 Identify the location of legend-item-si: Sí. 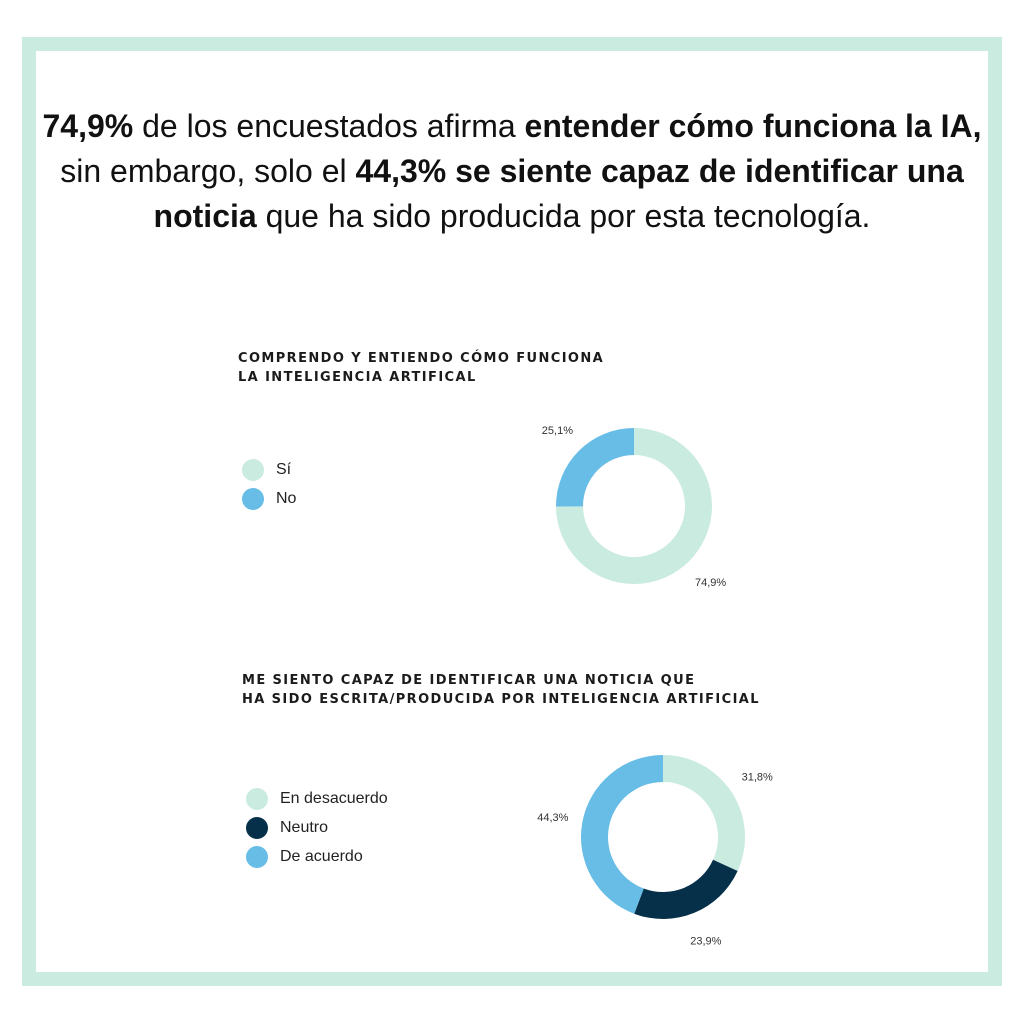
(269, 469).